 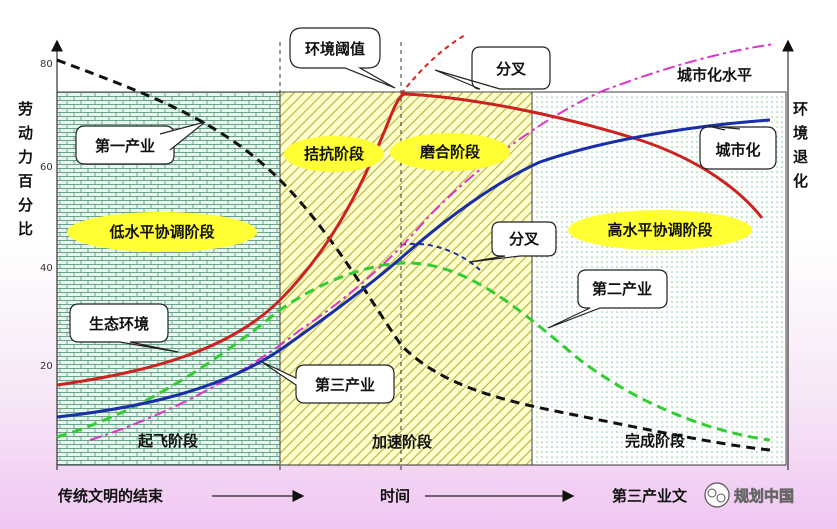 I want to click on adapt-ellipse, so click(x=450, y=152).